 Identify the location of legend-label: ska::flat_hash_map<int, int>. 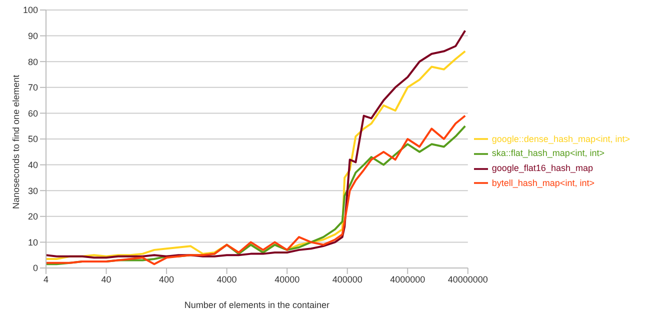
(548, 153).